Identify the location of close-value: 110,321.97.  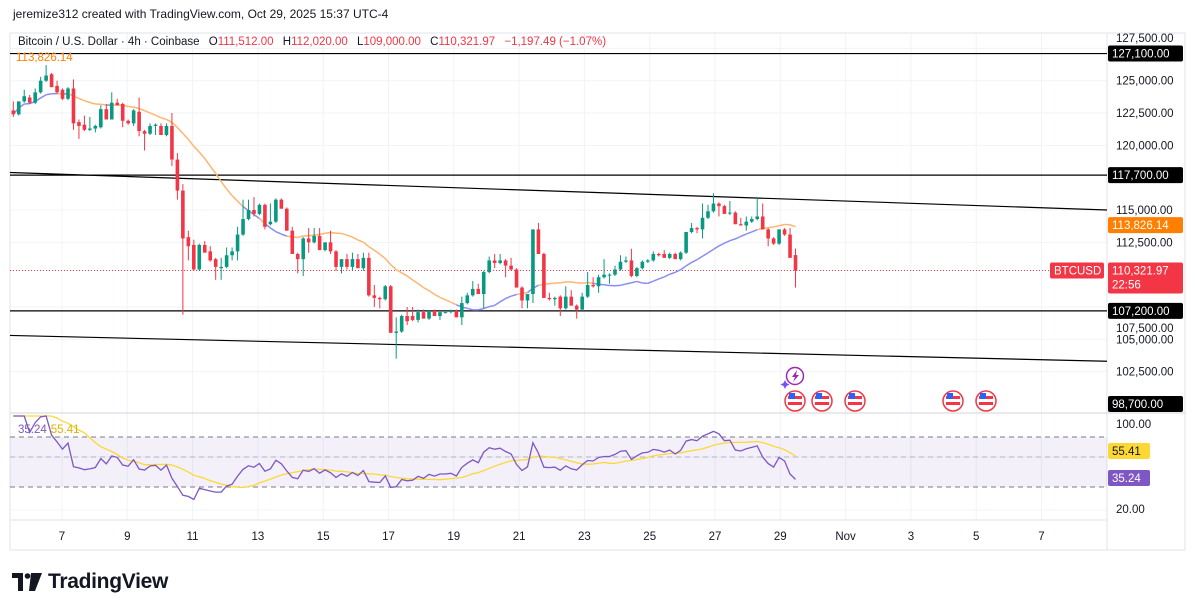
(467, 42).